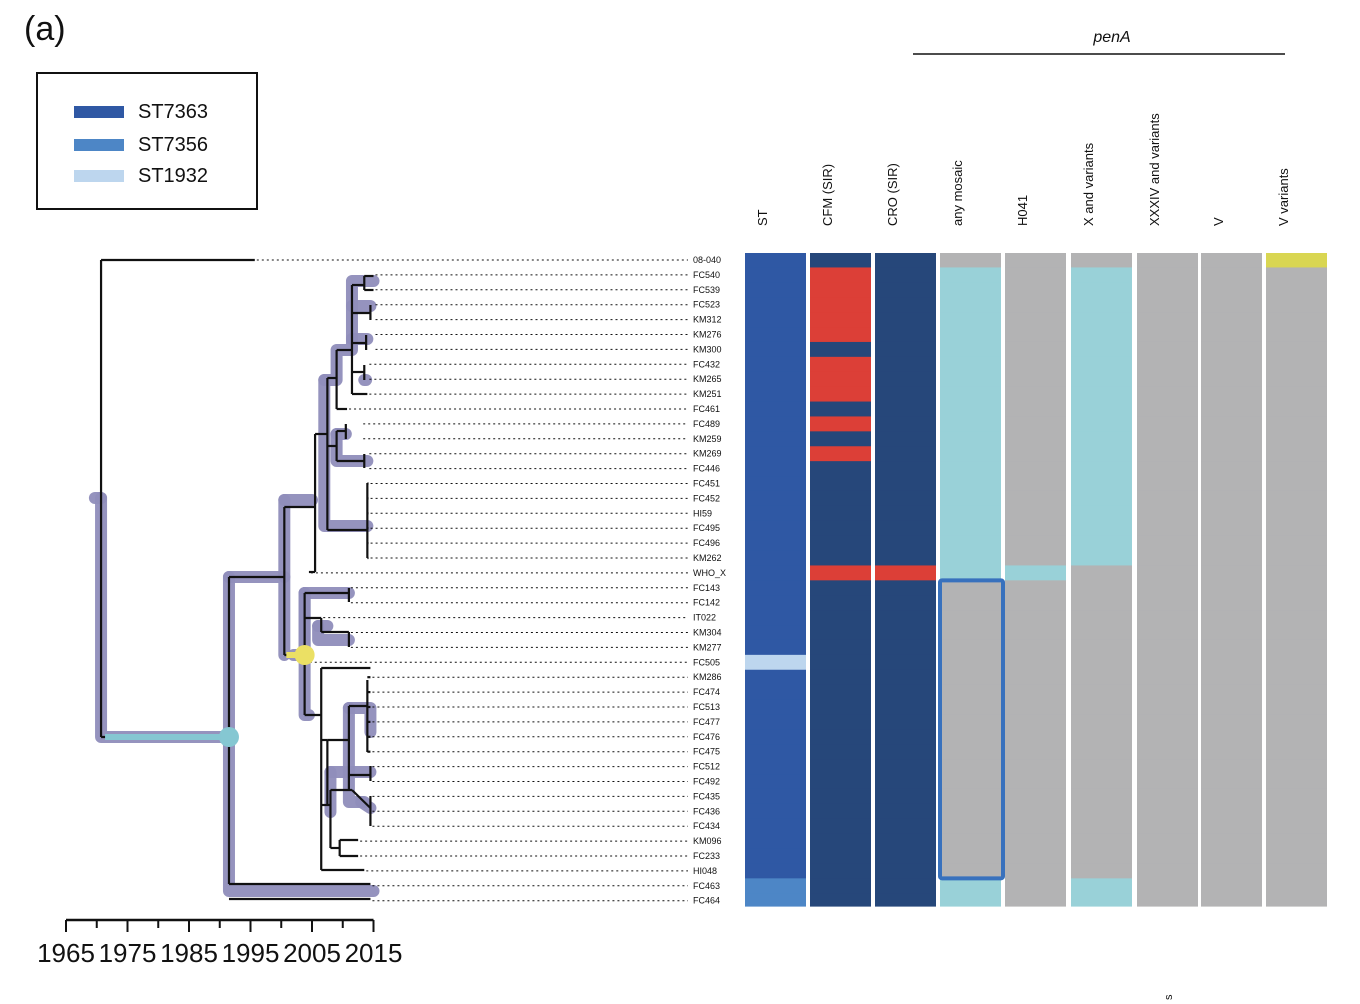  What do you see at coordinates (707, 379) in the screenshot?
I see `tip-label: KM265` at bounding box center [707, 379].